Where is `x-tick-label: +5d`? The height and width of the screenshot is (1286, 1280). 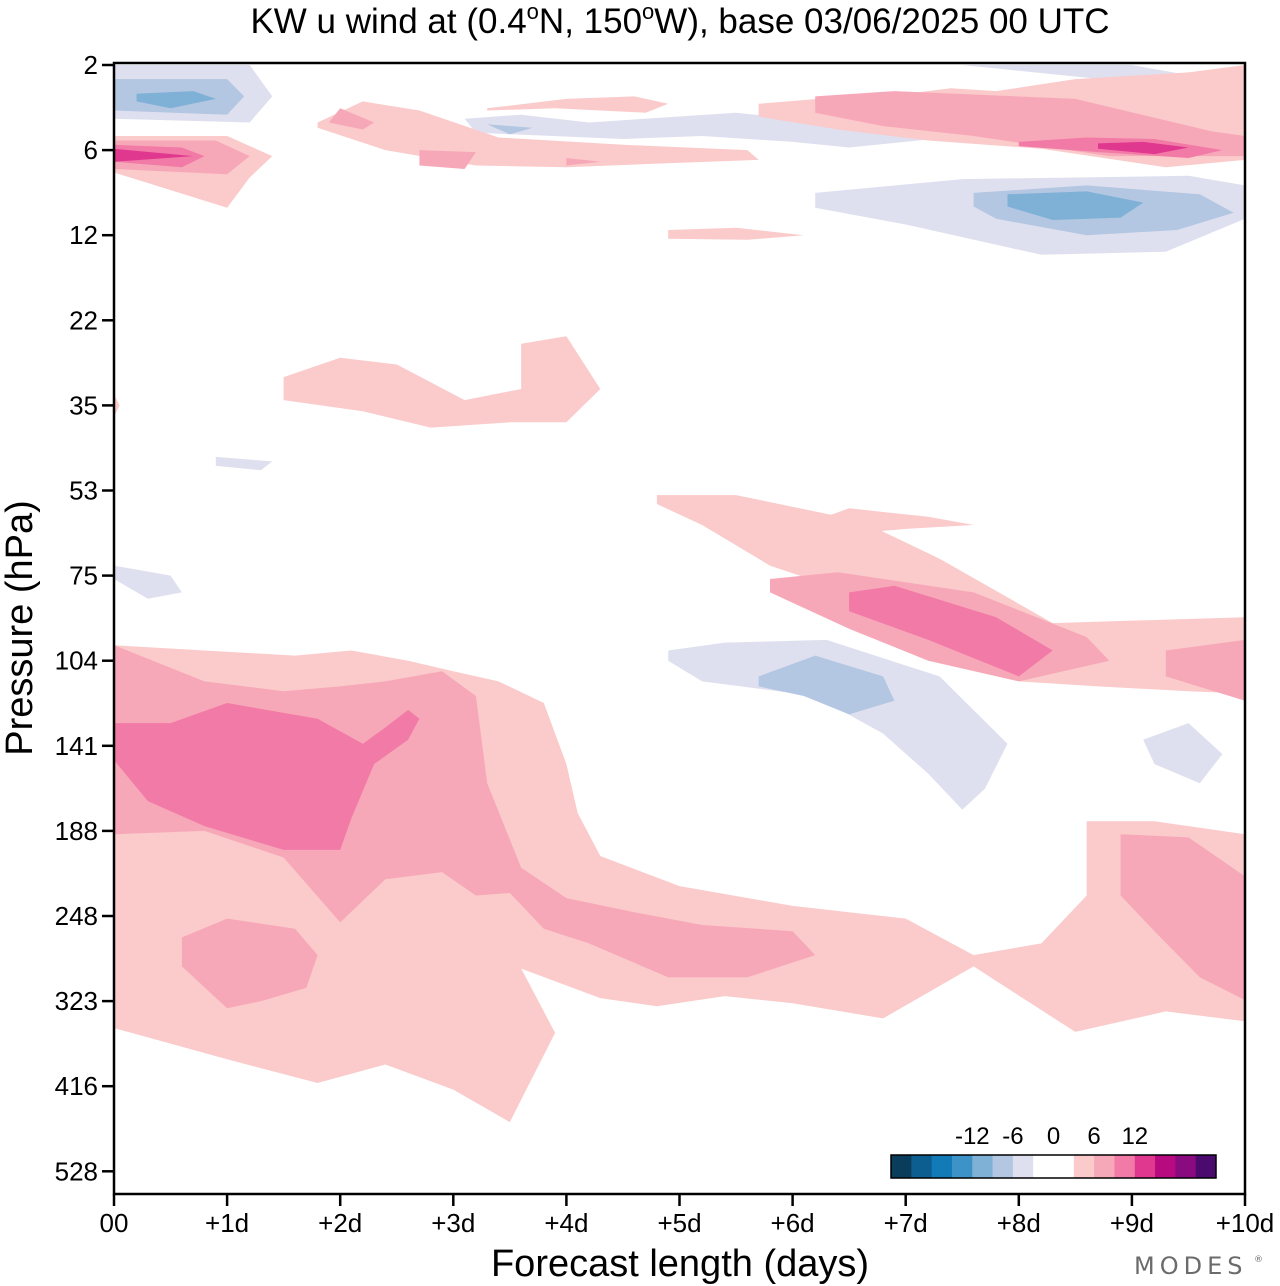 x-tick-label: +5d is located at coordinates (679, 1223).